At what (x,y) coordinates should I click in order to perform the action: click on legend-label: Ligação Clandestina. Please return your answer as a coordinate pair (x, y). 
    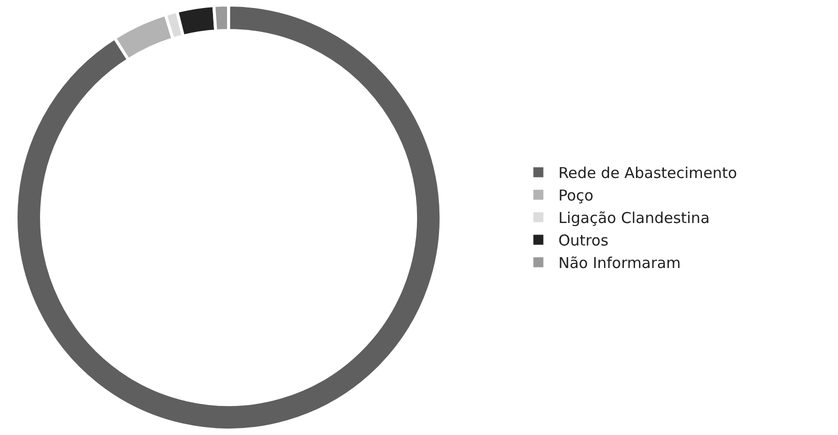
    Looking at the image, I should click on (634, 218).